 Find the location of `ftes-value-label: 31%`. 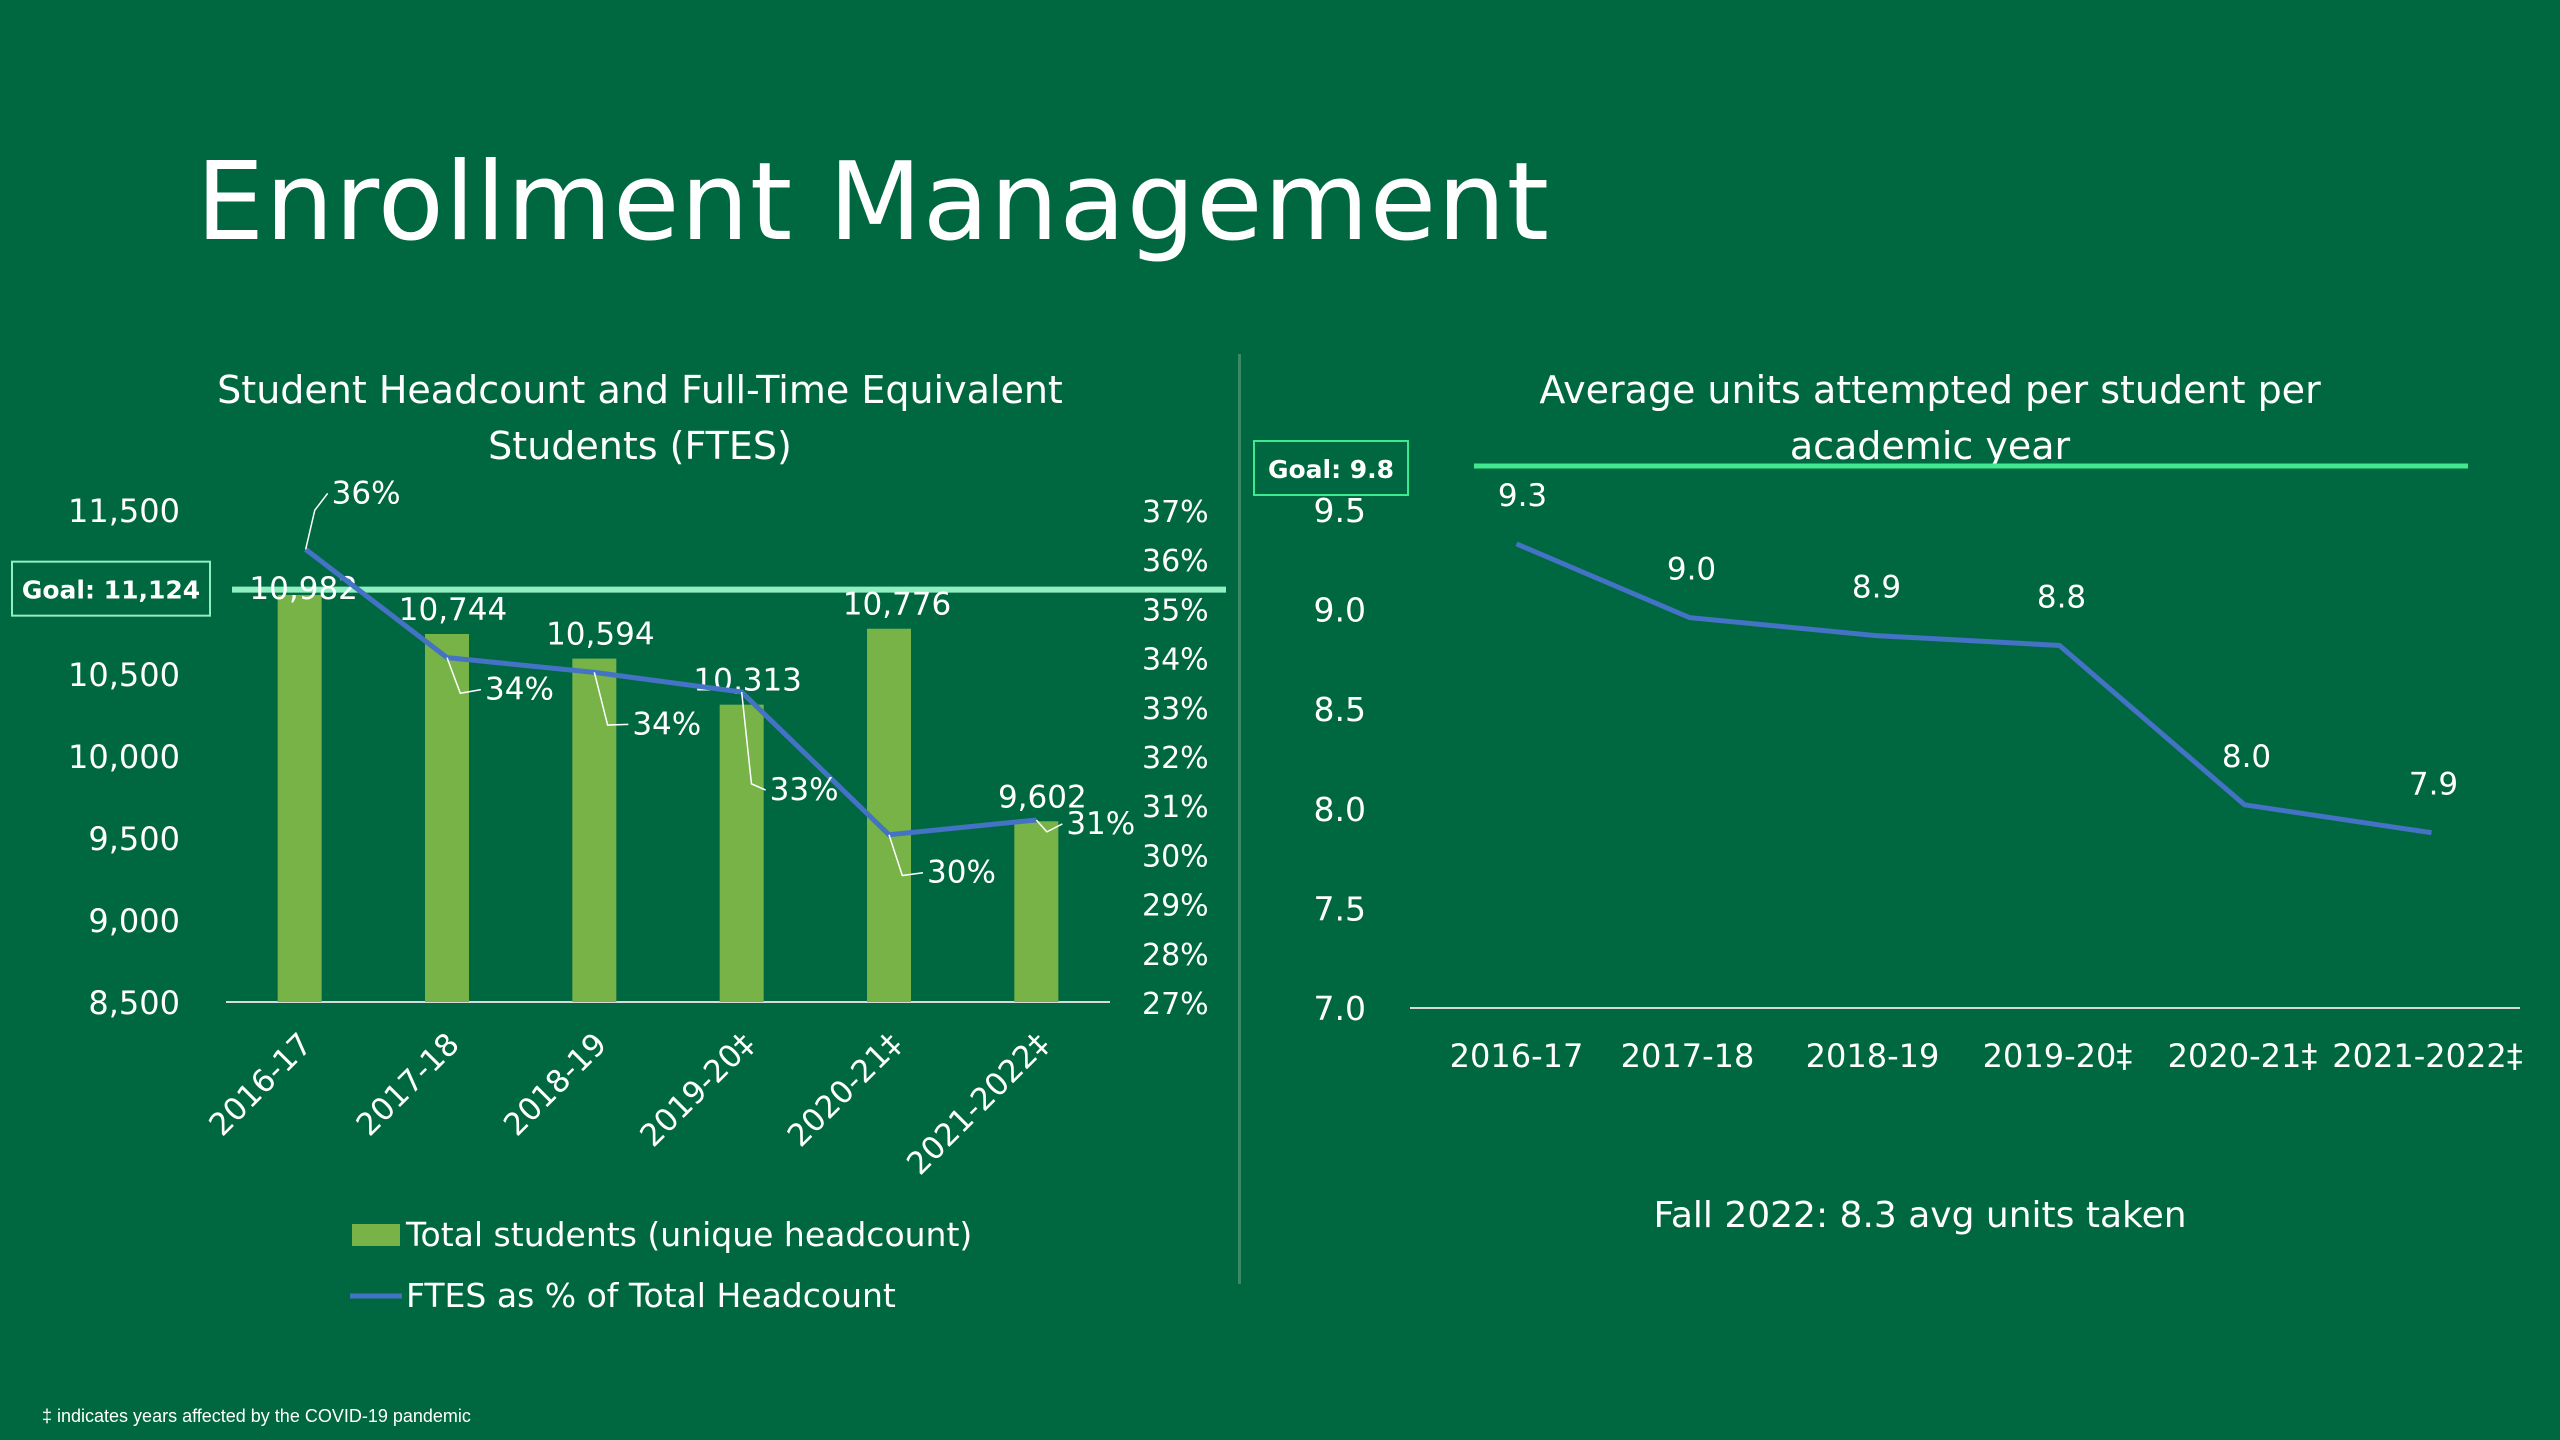

ftes-value-label: 31% is located at coordinates (1100, 824).